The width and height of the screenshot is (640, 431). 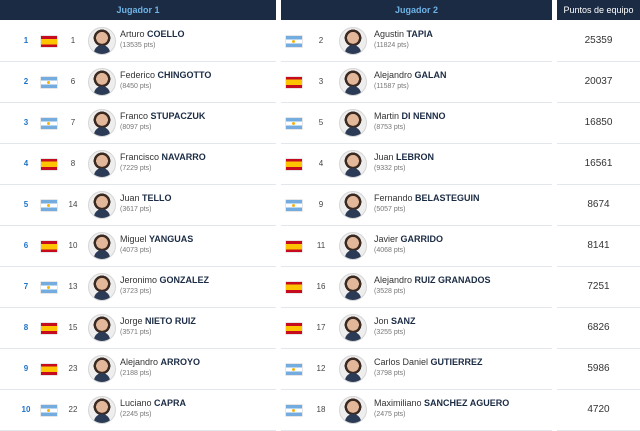 What do you see at coordinates (321, 327) in the screenshot?
I see `player2-rank: 17` at bounding box center [321, 327].